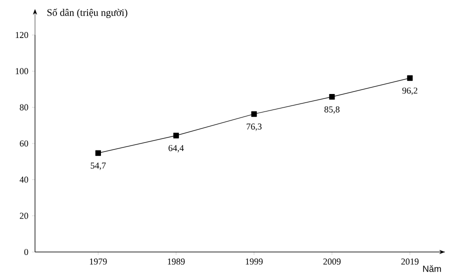  I want to click on x-tick-label: 1999, so click(254, 261).